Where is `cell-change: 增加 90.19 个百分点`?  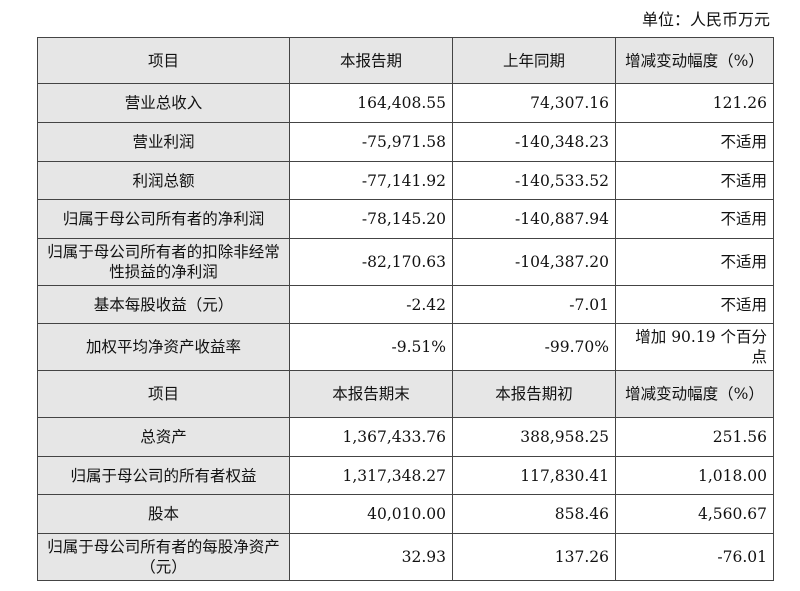
cell-change: 增加 90.19 个百分点 is located at coordinates (694, 347).